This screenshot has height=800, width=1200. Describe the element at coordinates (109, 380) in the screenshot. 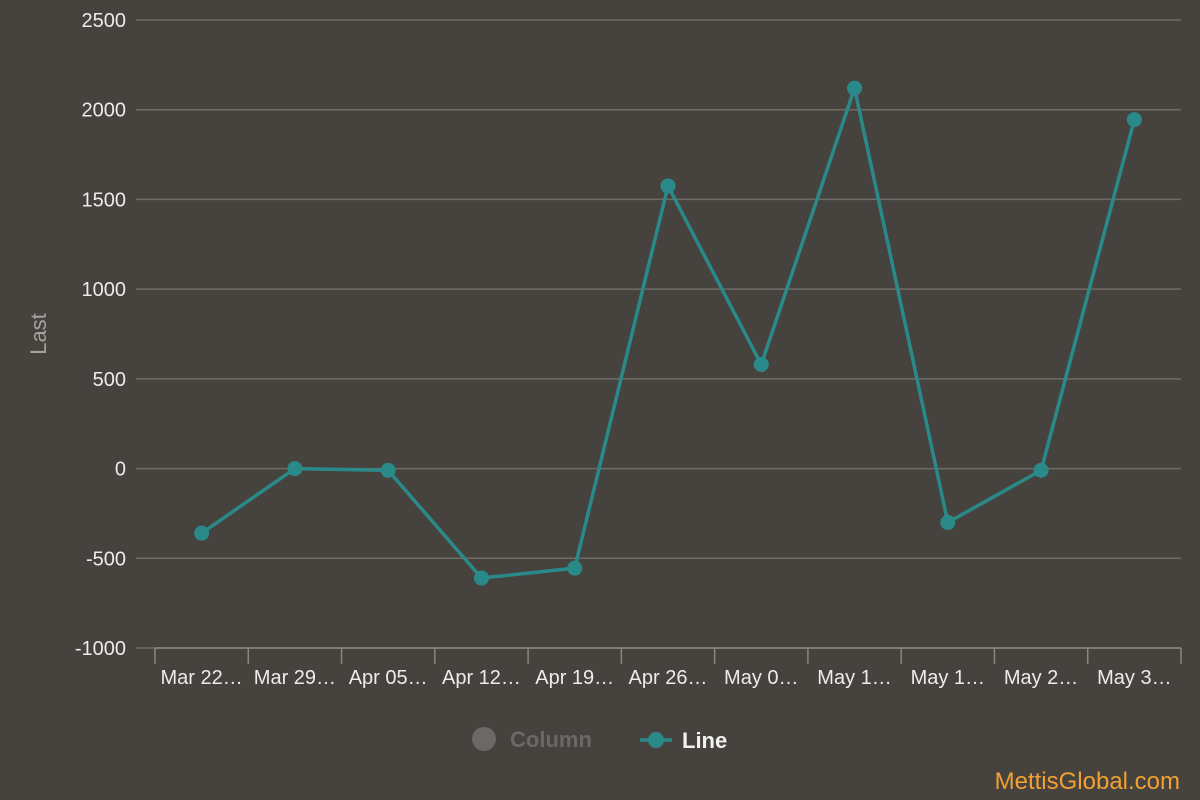

I see `y-tick-label: 500` at that location.